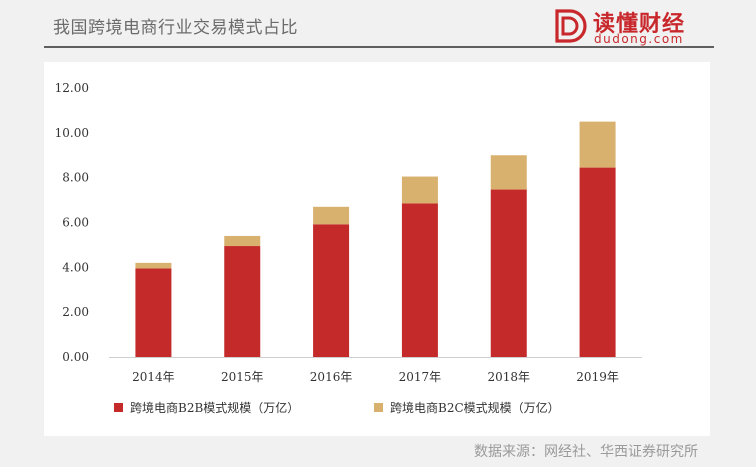 This screenshot has height=467, width=756. Describe the element at coordinates (72, 133) in the screenshot. I see `y-tick-label: 10.00` at that location.